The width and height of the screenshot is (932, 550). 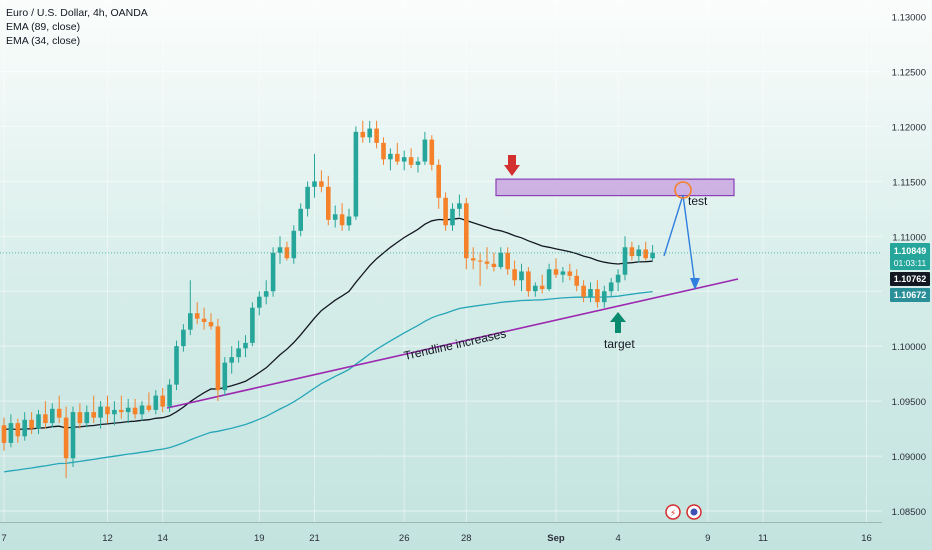 I want to click on y-tick-label: 1.13000, so click(x=909, y=17).